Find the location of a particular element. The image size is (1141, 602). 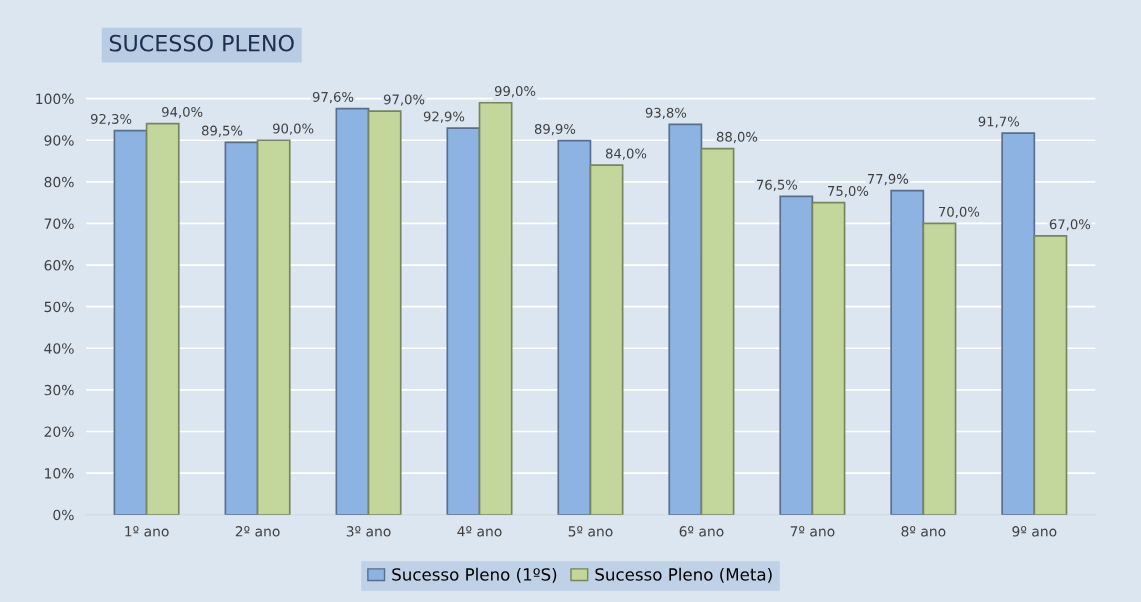

data-label: 88,0% is located at coordinates (737, 137).